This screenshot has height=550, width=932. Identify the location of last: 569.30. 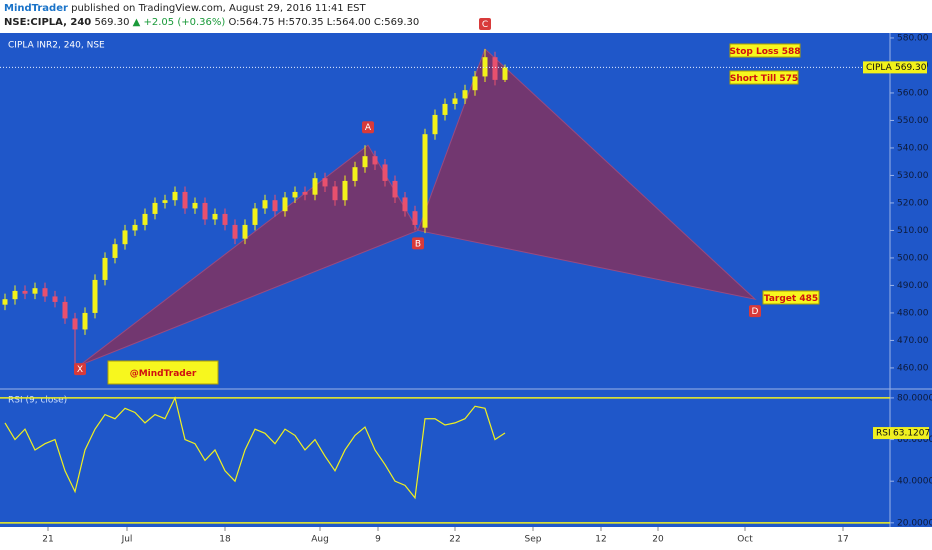
(112, 22).